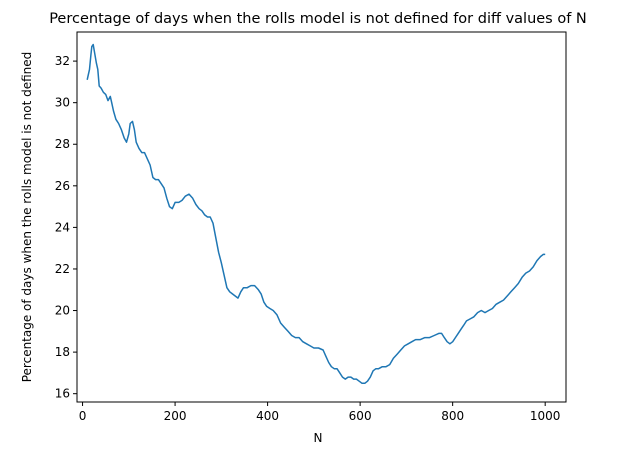 This screenshot has height=455, width=636. What do you see at coordinates (175, 416) in the screenshot?
I see `x-tick-label: 200` at bounding box center [175, 416].